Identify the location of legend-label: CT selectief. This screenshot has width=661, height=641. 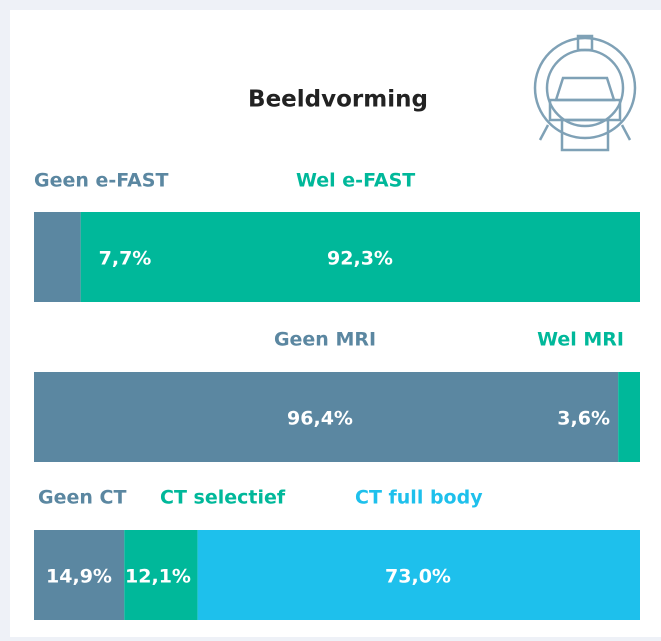
(223, 498).